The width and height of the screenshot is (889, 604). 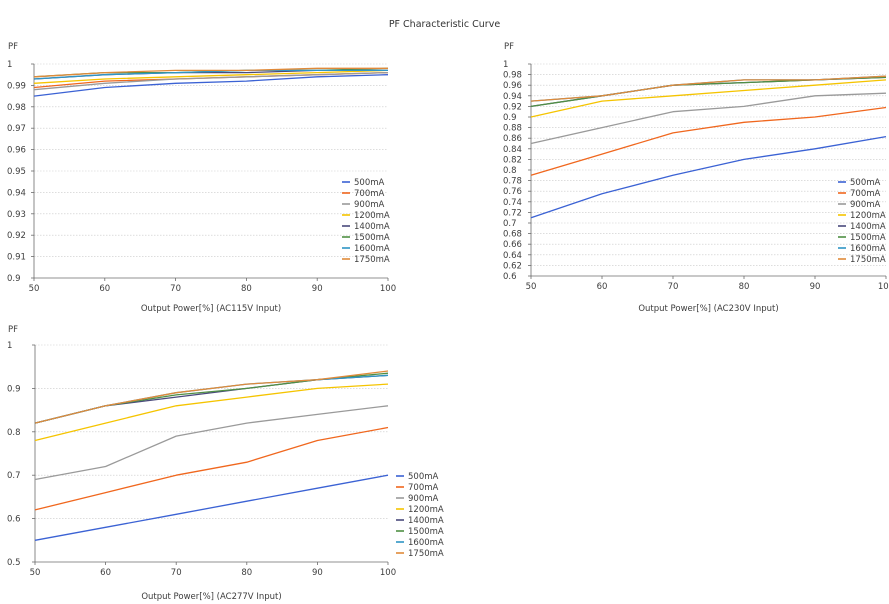 What do you see at coordinates (16, 172) in the screenshot?
I see `y-tick-label: 0.95` at bounding box center [16, 172].